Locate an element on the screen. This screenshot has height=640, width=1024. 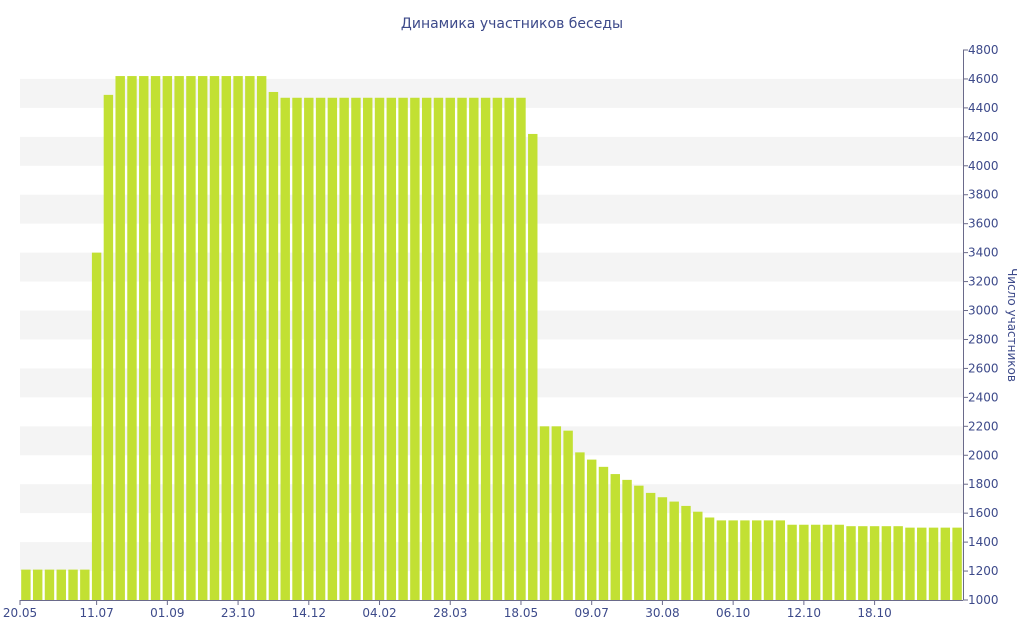
y-axis-label: Число участников is located at coordinates (1012, 325).